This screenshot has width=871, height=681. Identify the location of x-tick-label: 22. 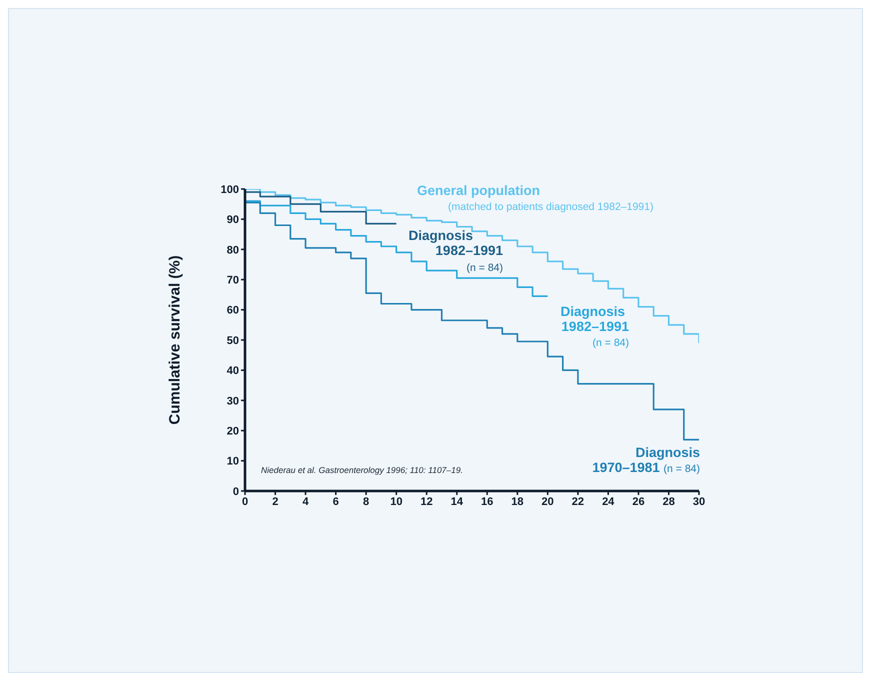
(578, 502).